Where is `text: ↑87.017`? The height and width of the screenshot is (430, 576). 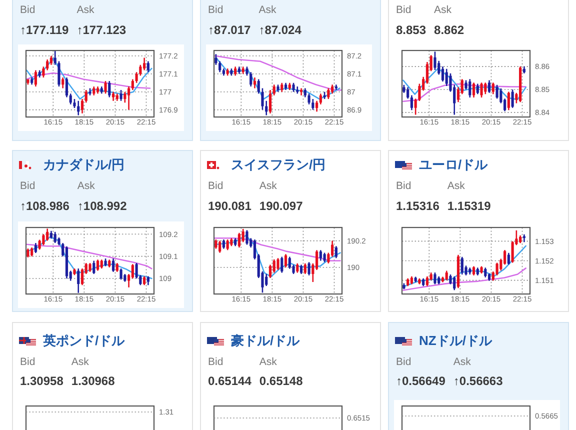
text: ↑87.017 is located at coordinates (230, 30).